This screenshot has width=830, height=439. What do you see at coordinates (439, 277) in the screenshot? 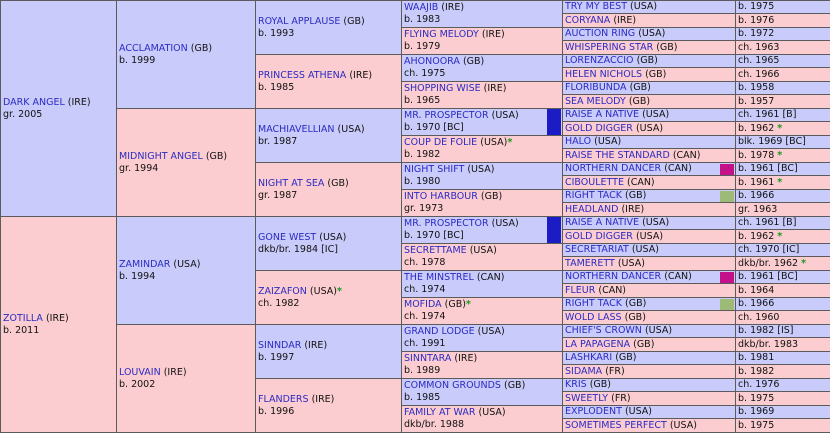
I see `horse-name-link: THE MINSTREL` at bounding box center [439, 277].